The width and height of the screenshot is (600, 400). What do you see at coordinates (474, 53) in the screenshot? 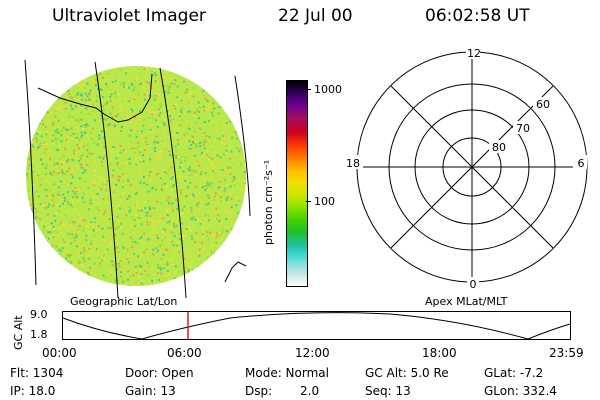
I see `mlt-label-12: 12` at bounding box center [474, 53].